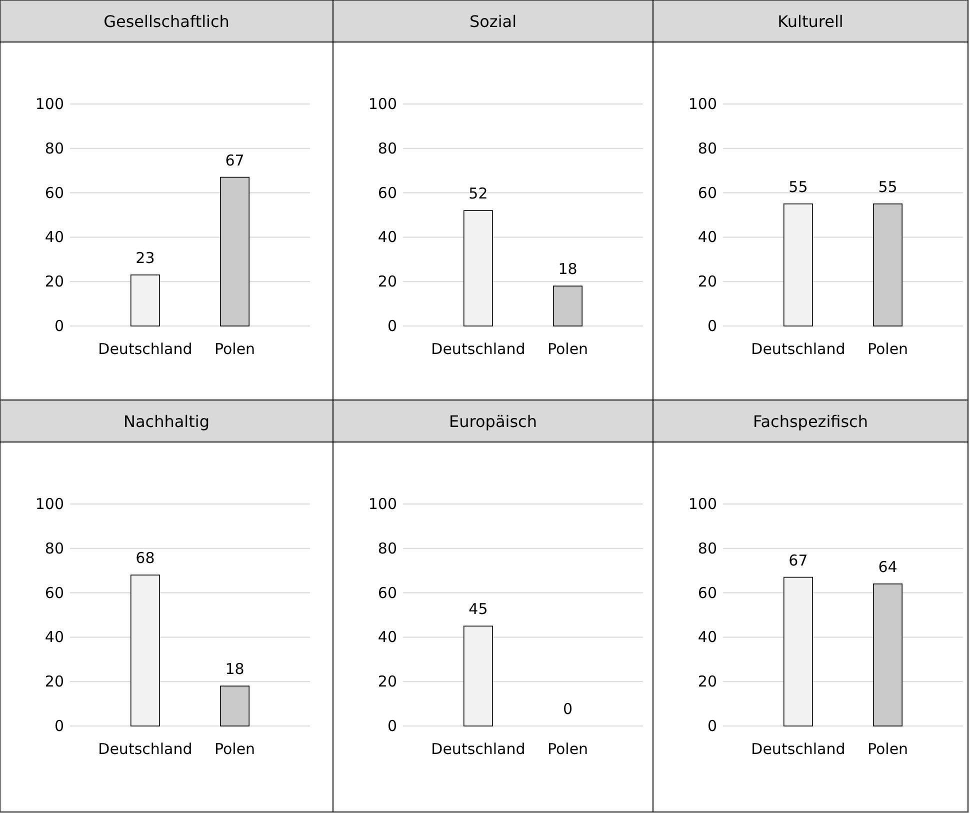 This screenshot has height=813, width=970. Describe the element at coordinates (493, 421) in the screenshot. I see `chart-title: Europäisch` at that location.